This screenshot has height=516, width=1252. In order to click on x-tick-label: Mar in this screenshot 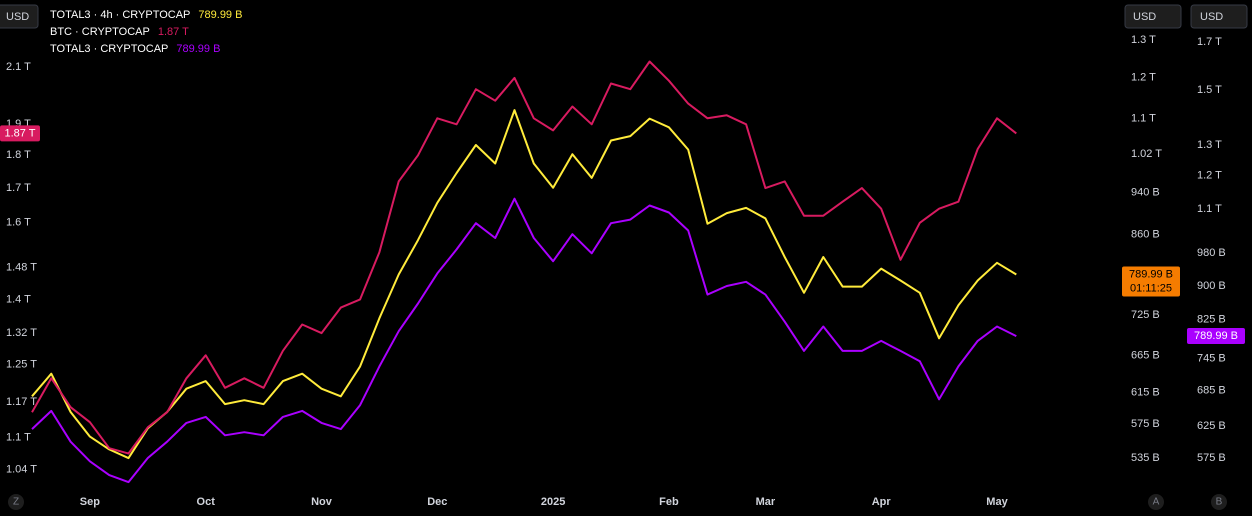, I will do `click(766, 502)`.